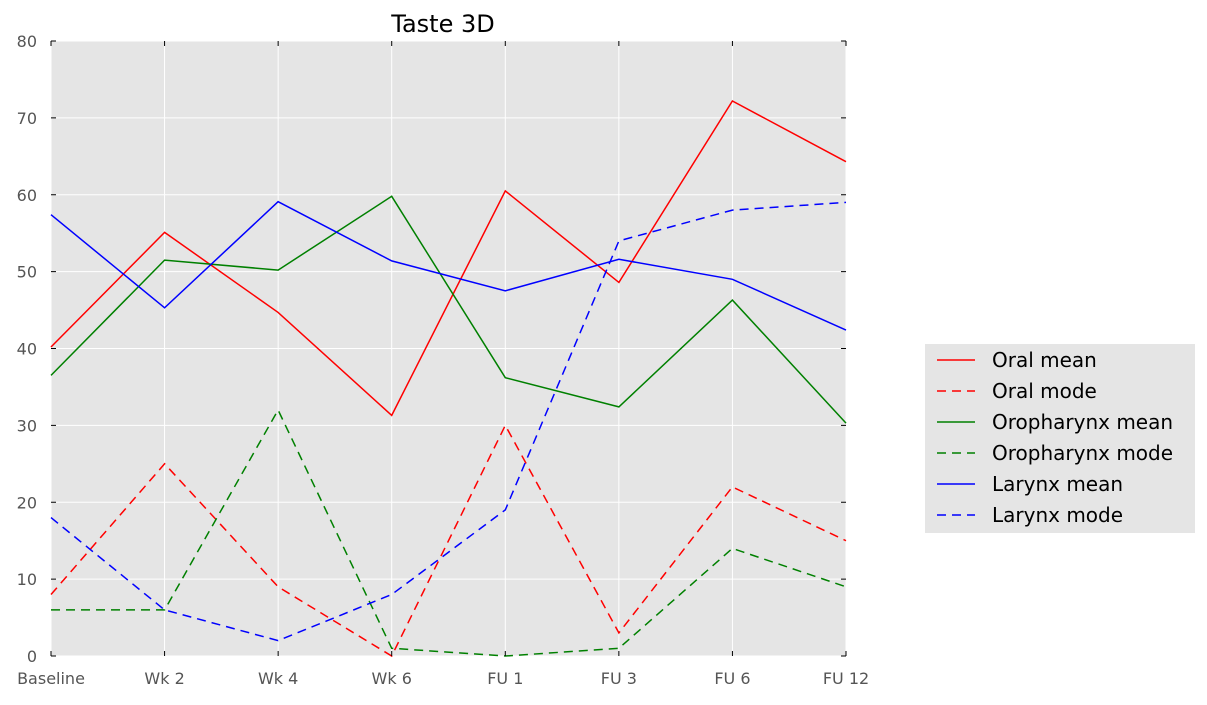 The height and width of the screenshot is (705, 1207). What do you see at coordinates (27, 349) in the screenshot?
I see `y-tick-label: 40` at bounding box center [27, 349].